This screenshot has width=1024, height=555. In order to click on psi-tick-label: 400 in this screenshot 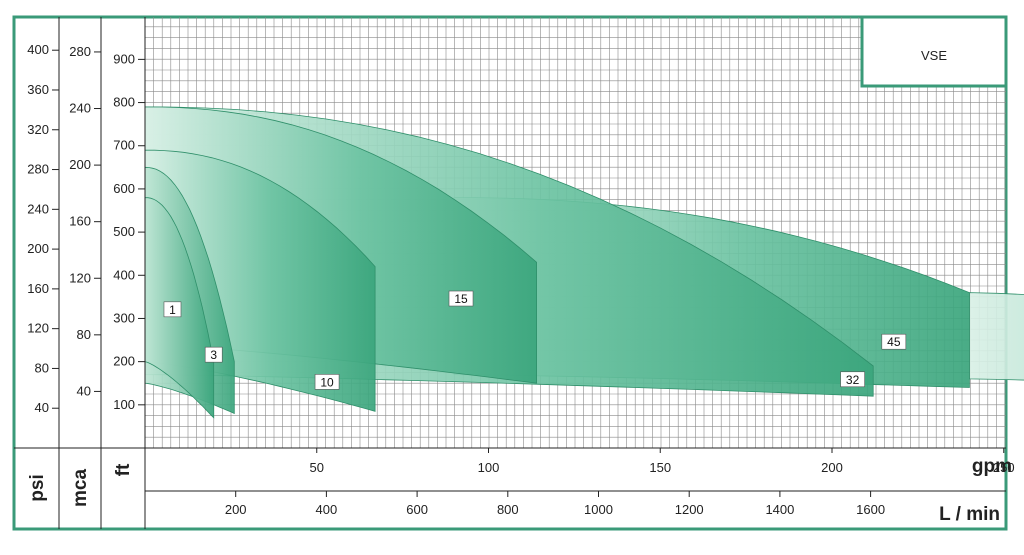, I will do `click(38, 49)`.